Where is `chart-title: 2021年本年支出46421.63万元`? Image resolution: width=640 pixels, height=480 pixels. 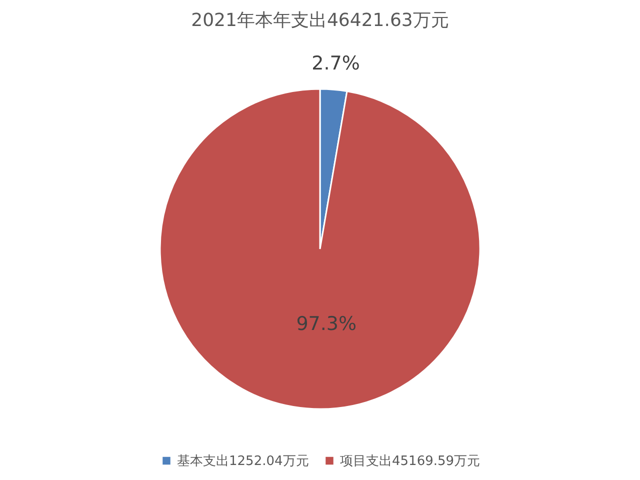 chart-title: 2021年本年支出46421.63万元 is located at coordinates (320, 20).